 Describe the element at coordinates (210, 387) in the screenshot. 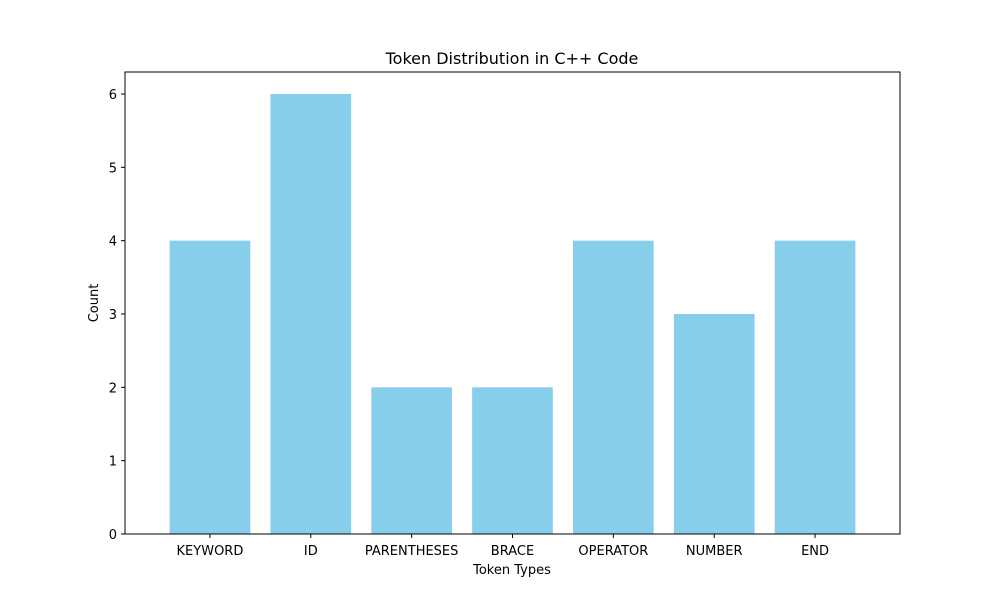

I see `bar-keyword` at that location.